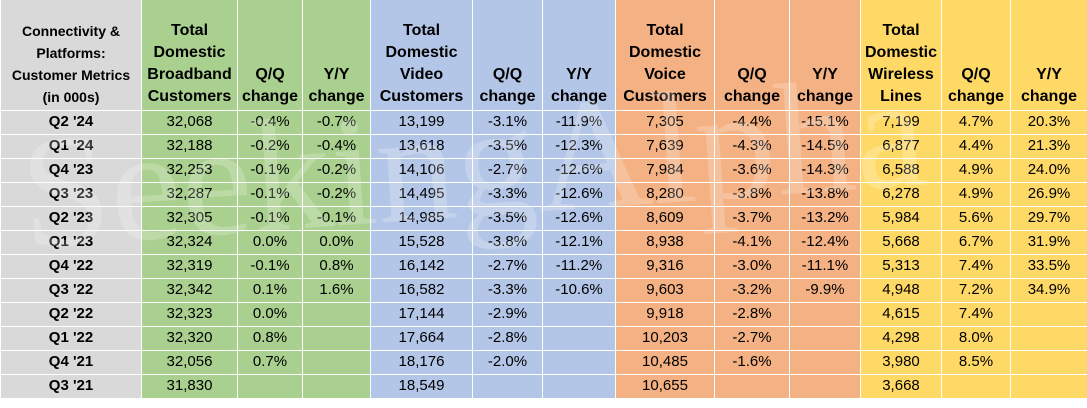 This screenshot has height=408, width=1087. I want to click on quarter-cell: Q1 '22, so click(71, 338).